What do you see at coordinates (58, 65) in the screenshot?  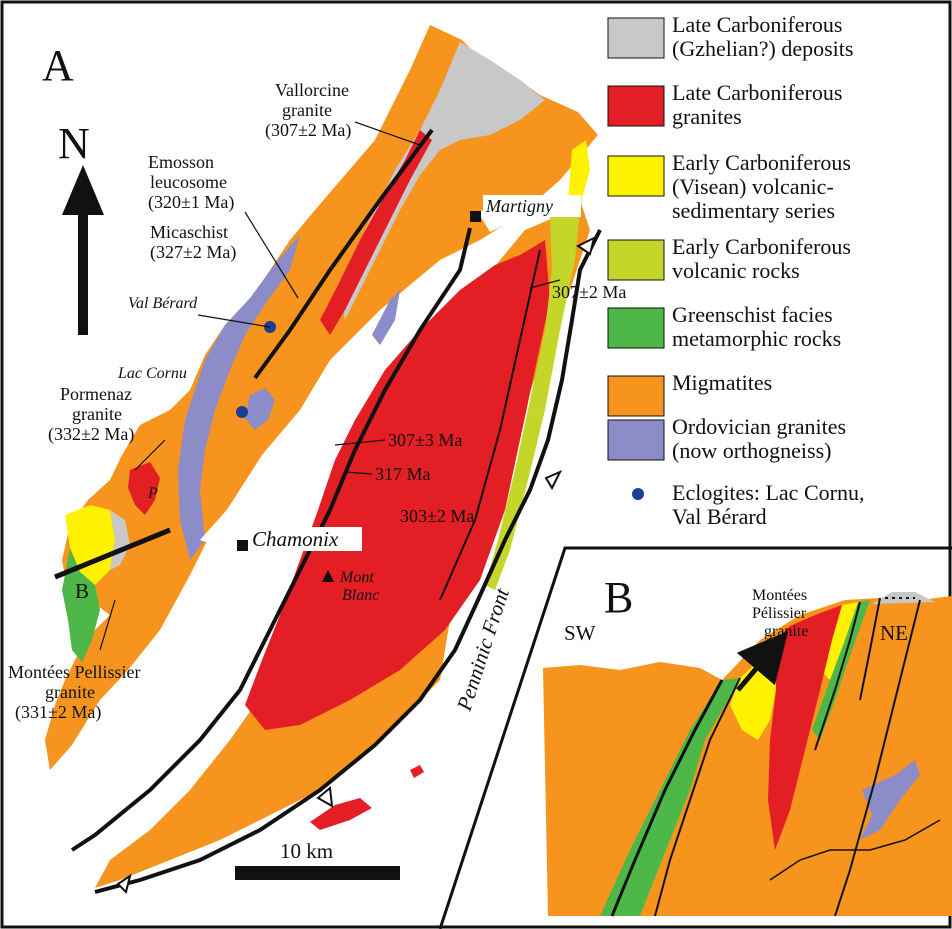 I see `panel-a-letter: A` at bounding box center [58, 65].